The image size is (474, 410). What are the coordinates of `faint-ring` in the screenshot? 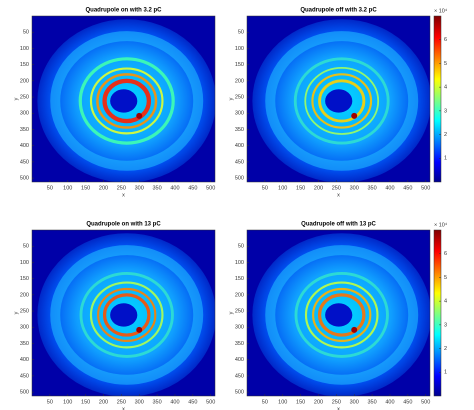 It's located at (342, 315).